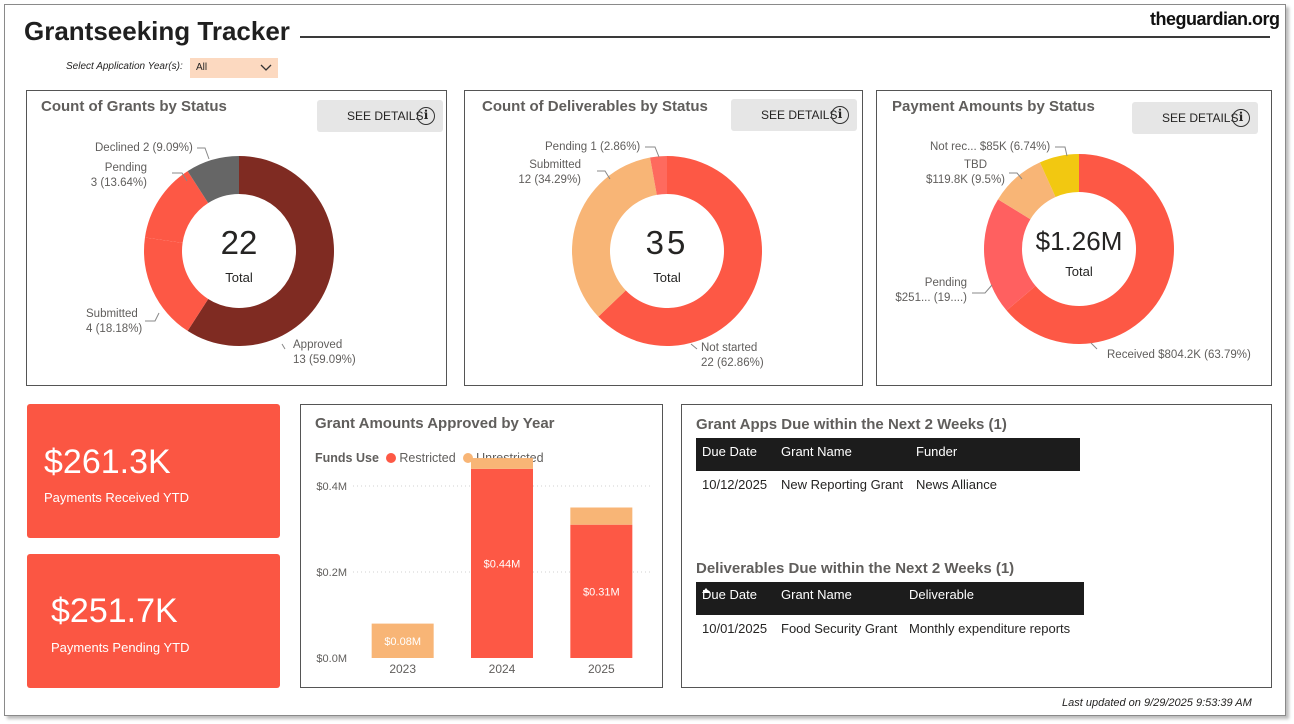 This screenshot has width=1294, height=724. What do you see at coordinates (732, 356) in the screenshot?
I see `deliverables-label-not-started: Not started 22 (62.86%)` at bounding box center [732, 356].